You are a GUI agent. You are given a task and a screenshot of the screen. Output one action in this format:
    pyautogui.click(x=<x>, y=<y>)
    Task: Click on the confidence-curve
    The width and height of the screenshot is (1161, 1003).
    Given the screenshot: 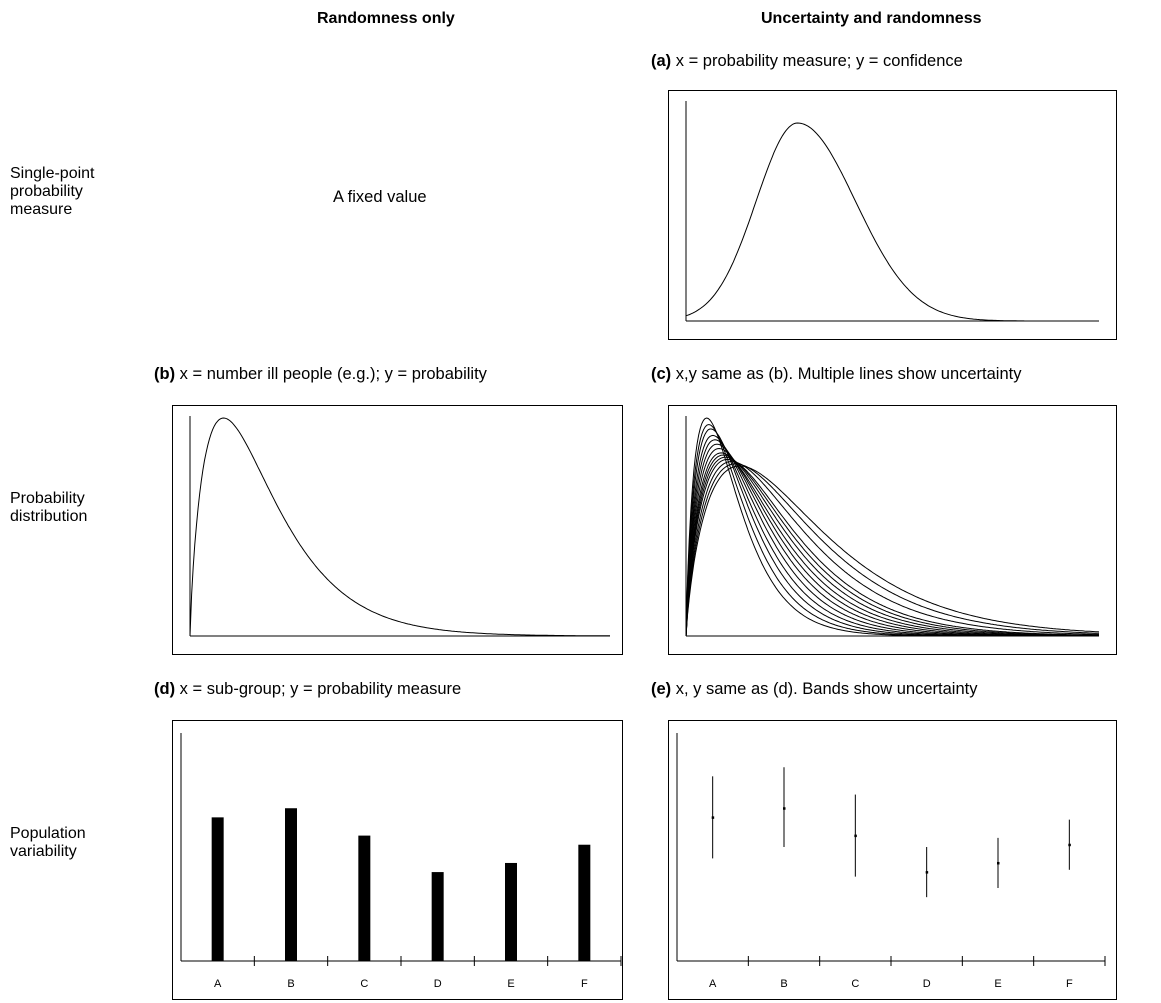 What is the action you would take?
    pyautogui.click(x=855, y=222)
    